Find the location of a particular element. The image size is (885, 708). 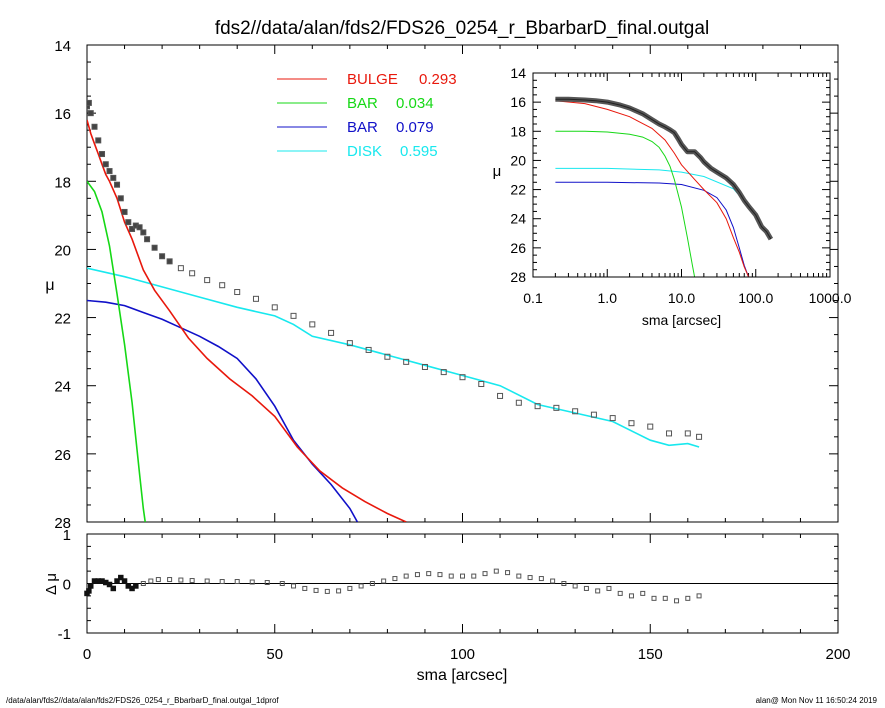

main-y-tick-label: 18 is located at coordinates (62, 182).